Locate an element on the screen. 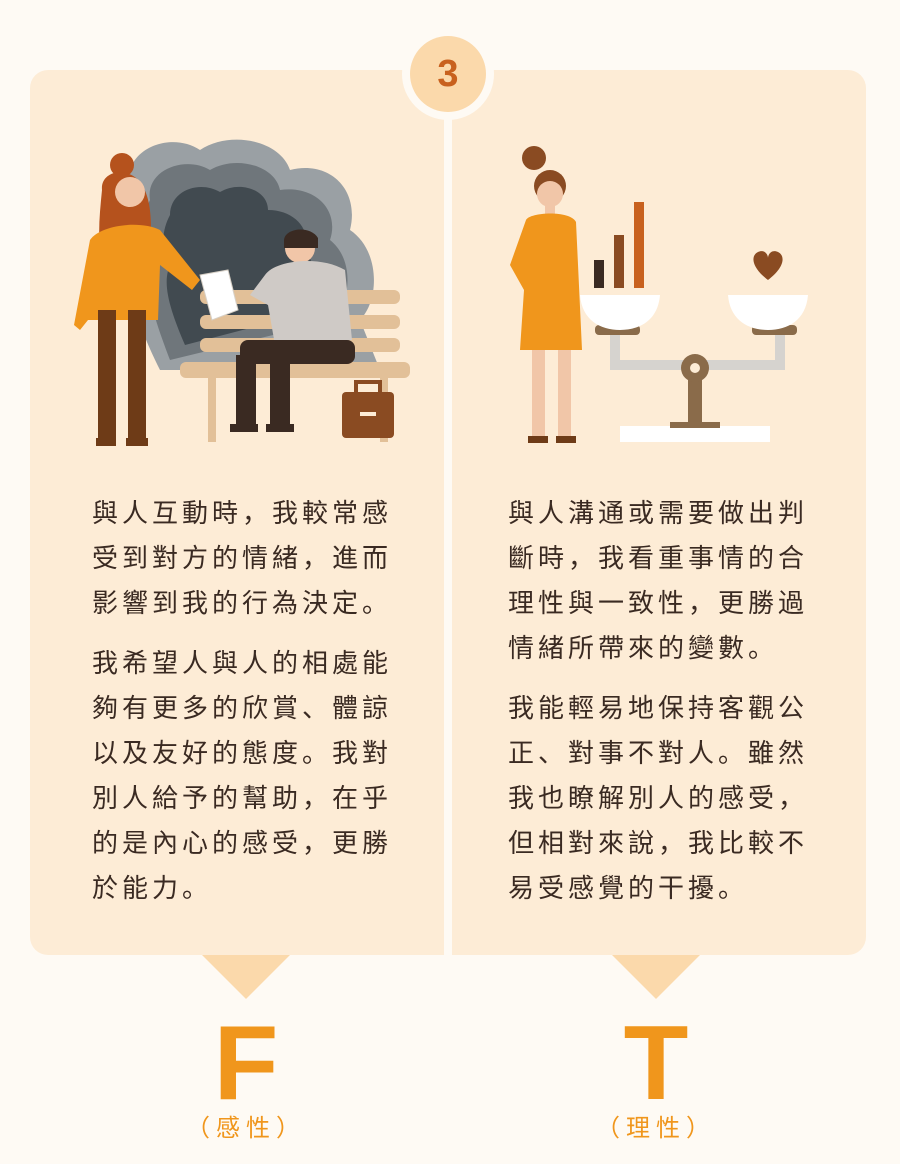 Image resolution: width=900 pixels, height=1164 pixels. empathy-illustration is located at coordinates (242, 292).